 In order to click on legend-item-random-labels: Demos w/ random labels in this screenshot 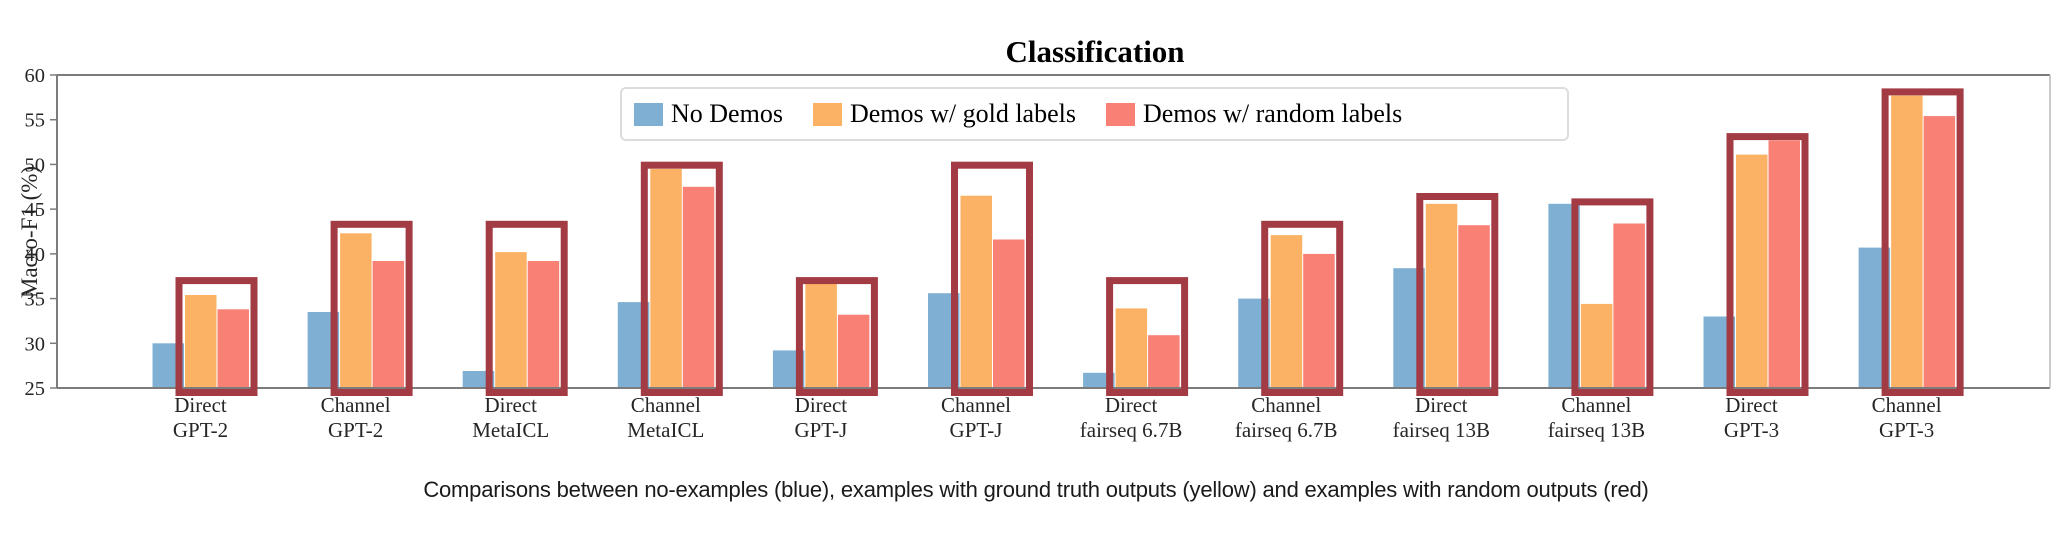, I will do `click(1254, 114)`.